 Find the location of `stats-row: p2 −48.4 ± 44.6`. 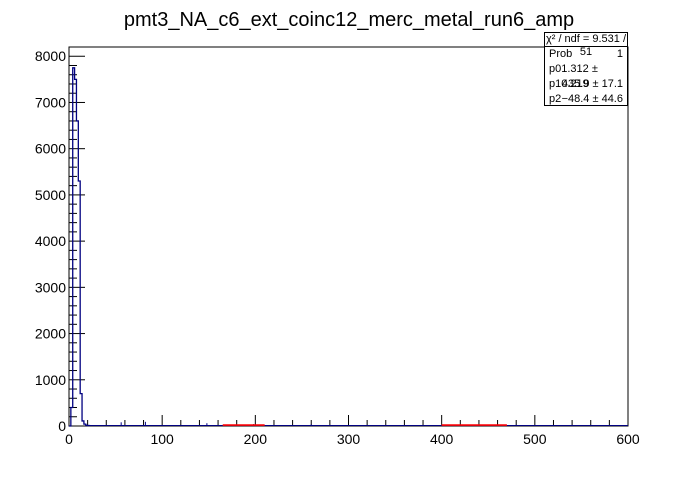

stats-row: p2 −48.4 ± 44.6 is located at coordinates (586, 99).